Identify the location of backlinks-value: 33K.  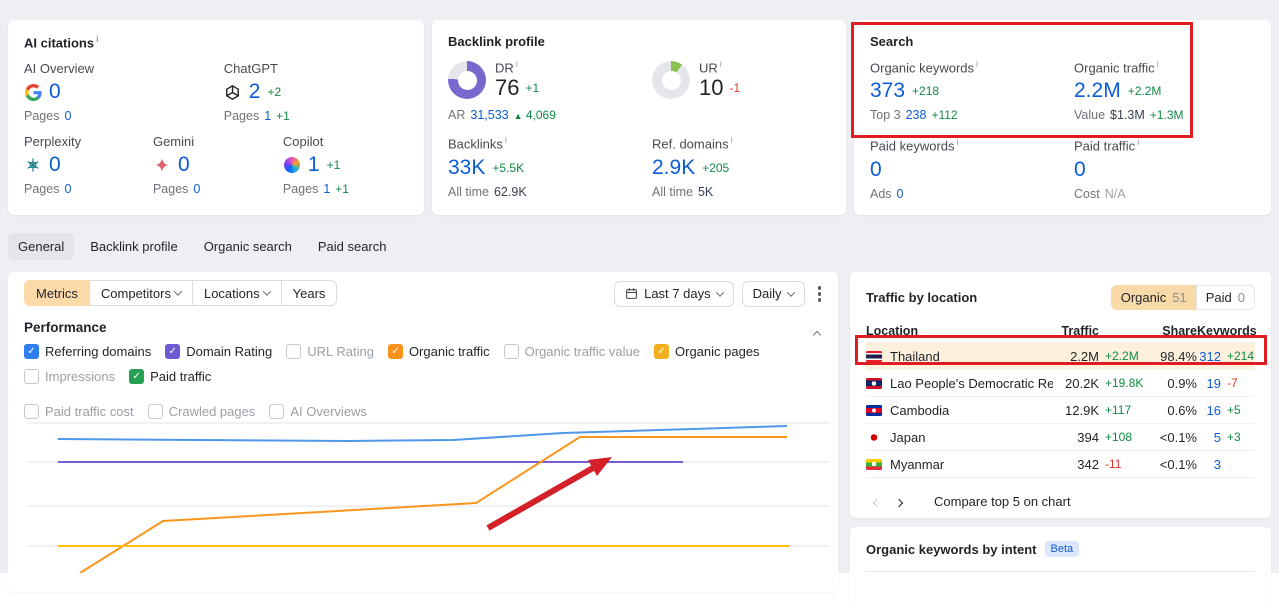
(467, 167).